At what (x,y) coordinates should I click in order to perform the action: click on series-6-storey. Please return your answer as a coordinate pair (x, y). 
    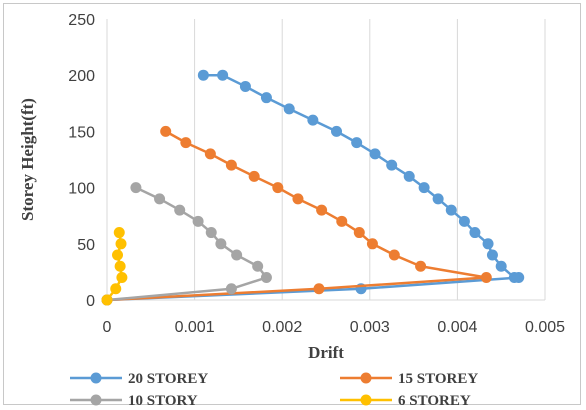
    Looking at the image, I should click on (114, 266).